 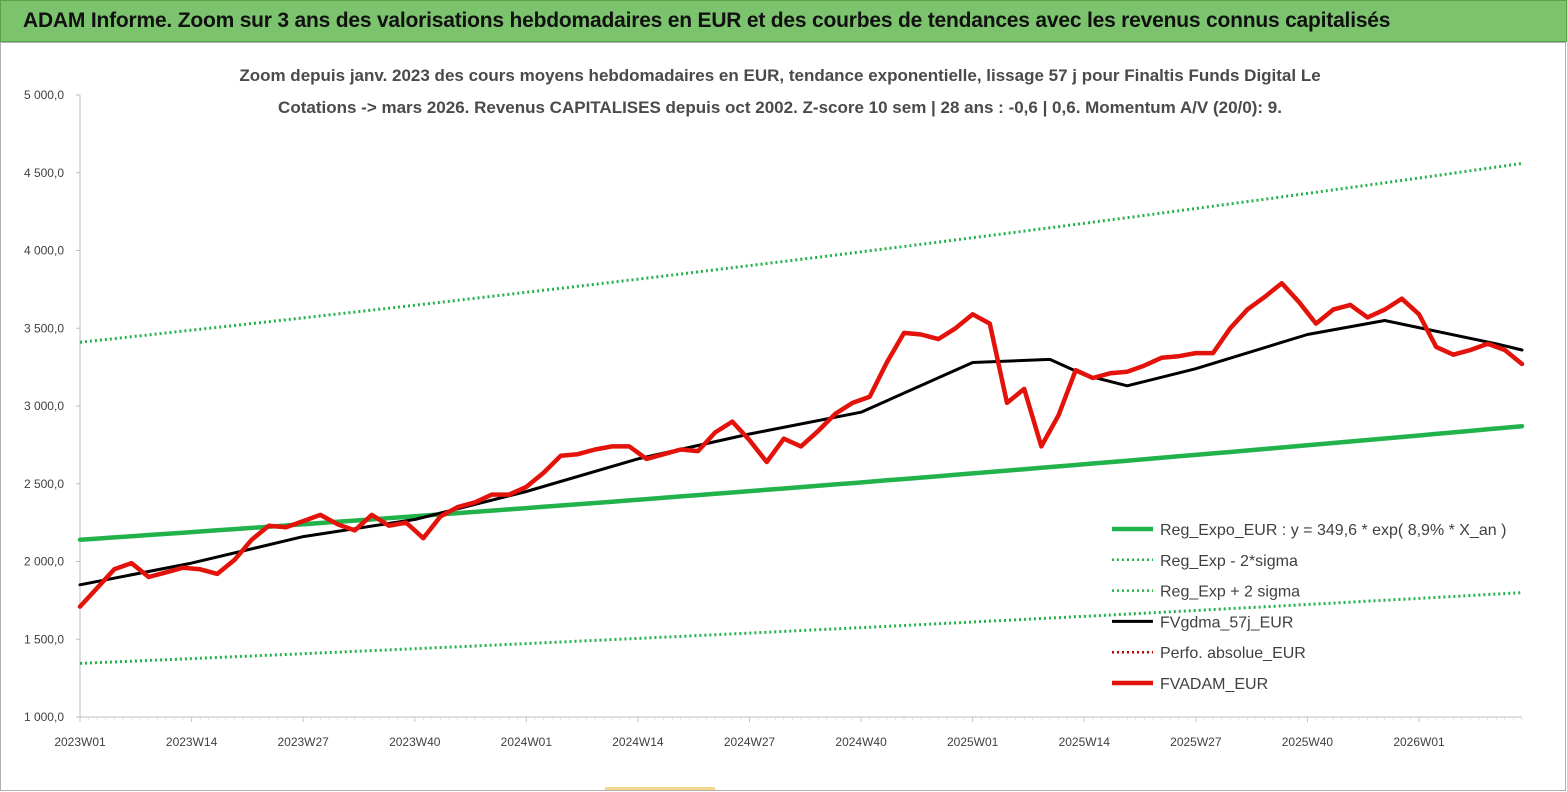 What do you see at coordinates (44, 562) in the screenshot?
I see `y-tick-label: 2 000,0` at bounding box center [44, 562].